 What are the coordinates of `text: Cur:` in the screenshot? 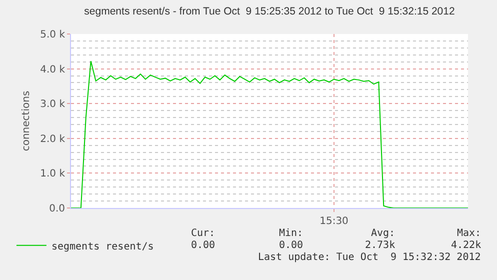 It's located at (203, 233).